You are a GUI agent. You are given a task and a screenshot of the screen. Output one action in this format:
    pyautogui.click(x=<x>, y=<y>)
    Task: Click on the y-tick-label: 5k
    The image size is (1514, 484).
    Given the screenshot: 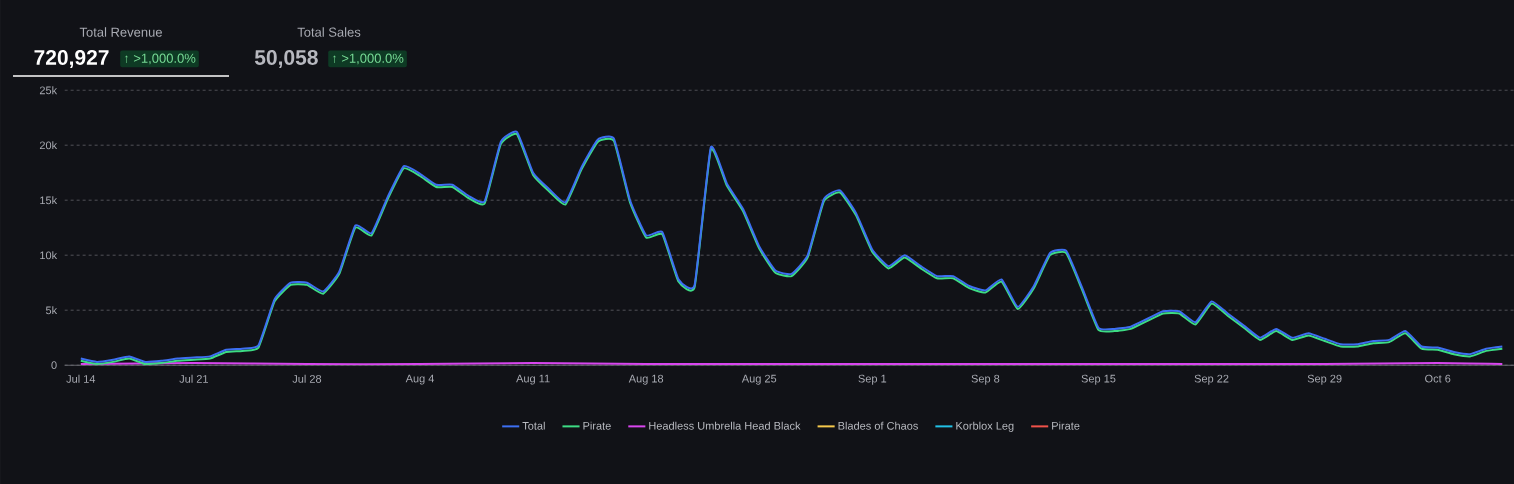 What is the action you would take?
    pyautogui.click(x=51, y=310)
    